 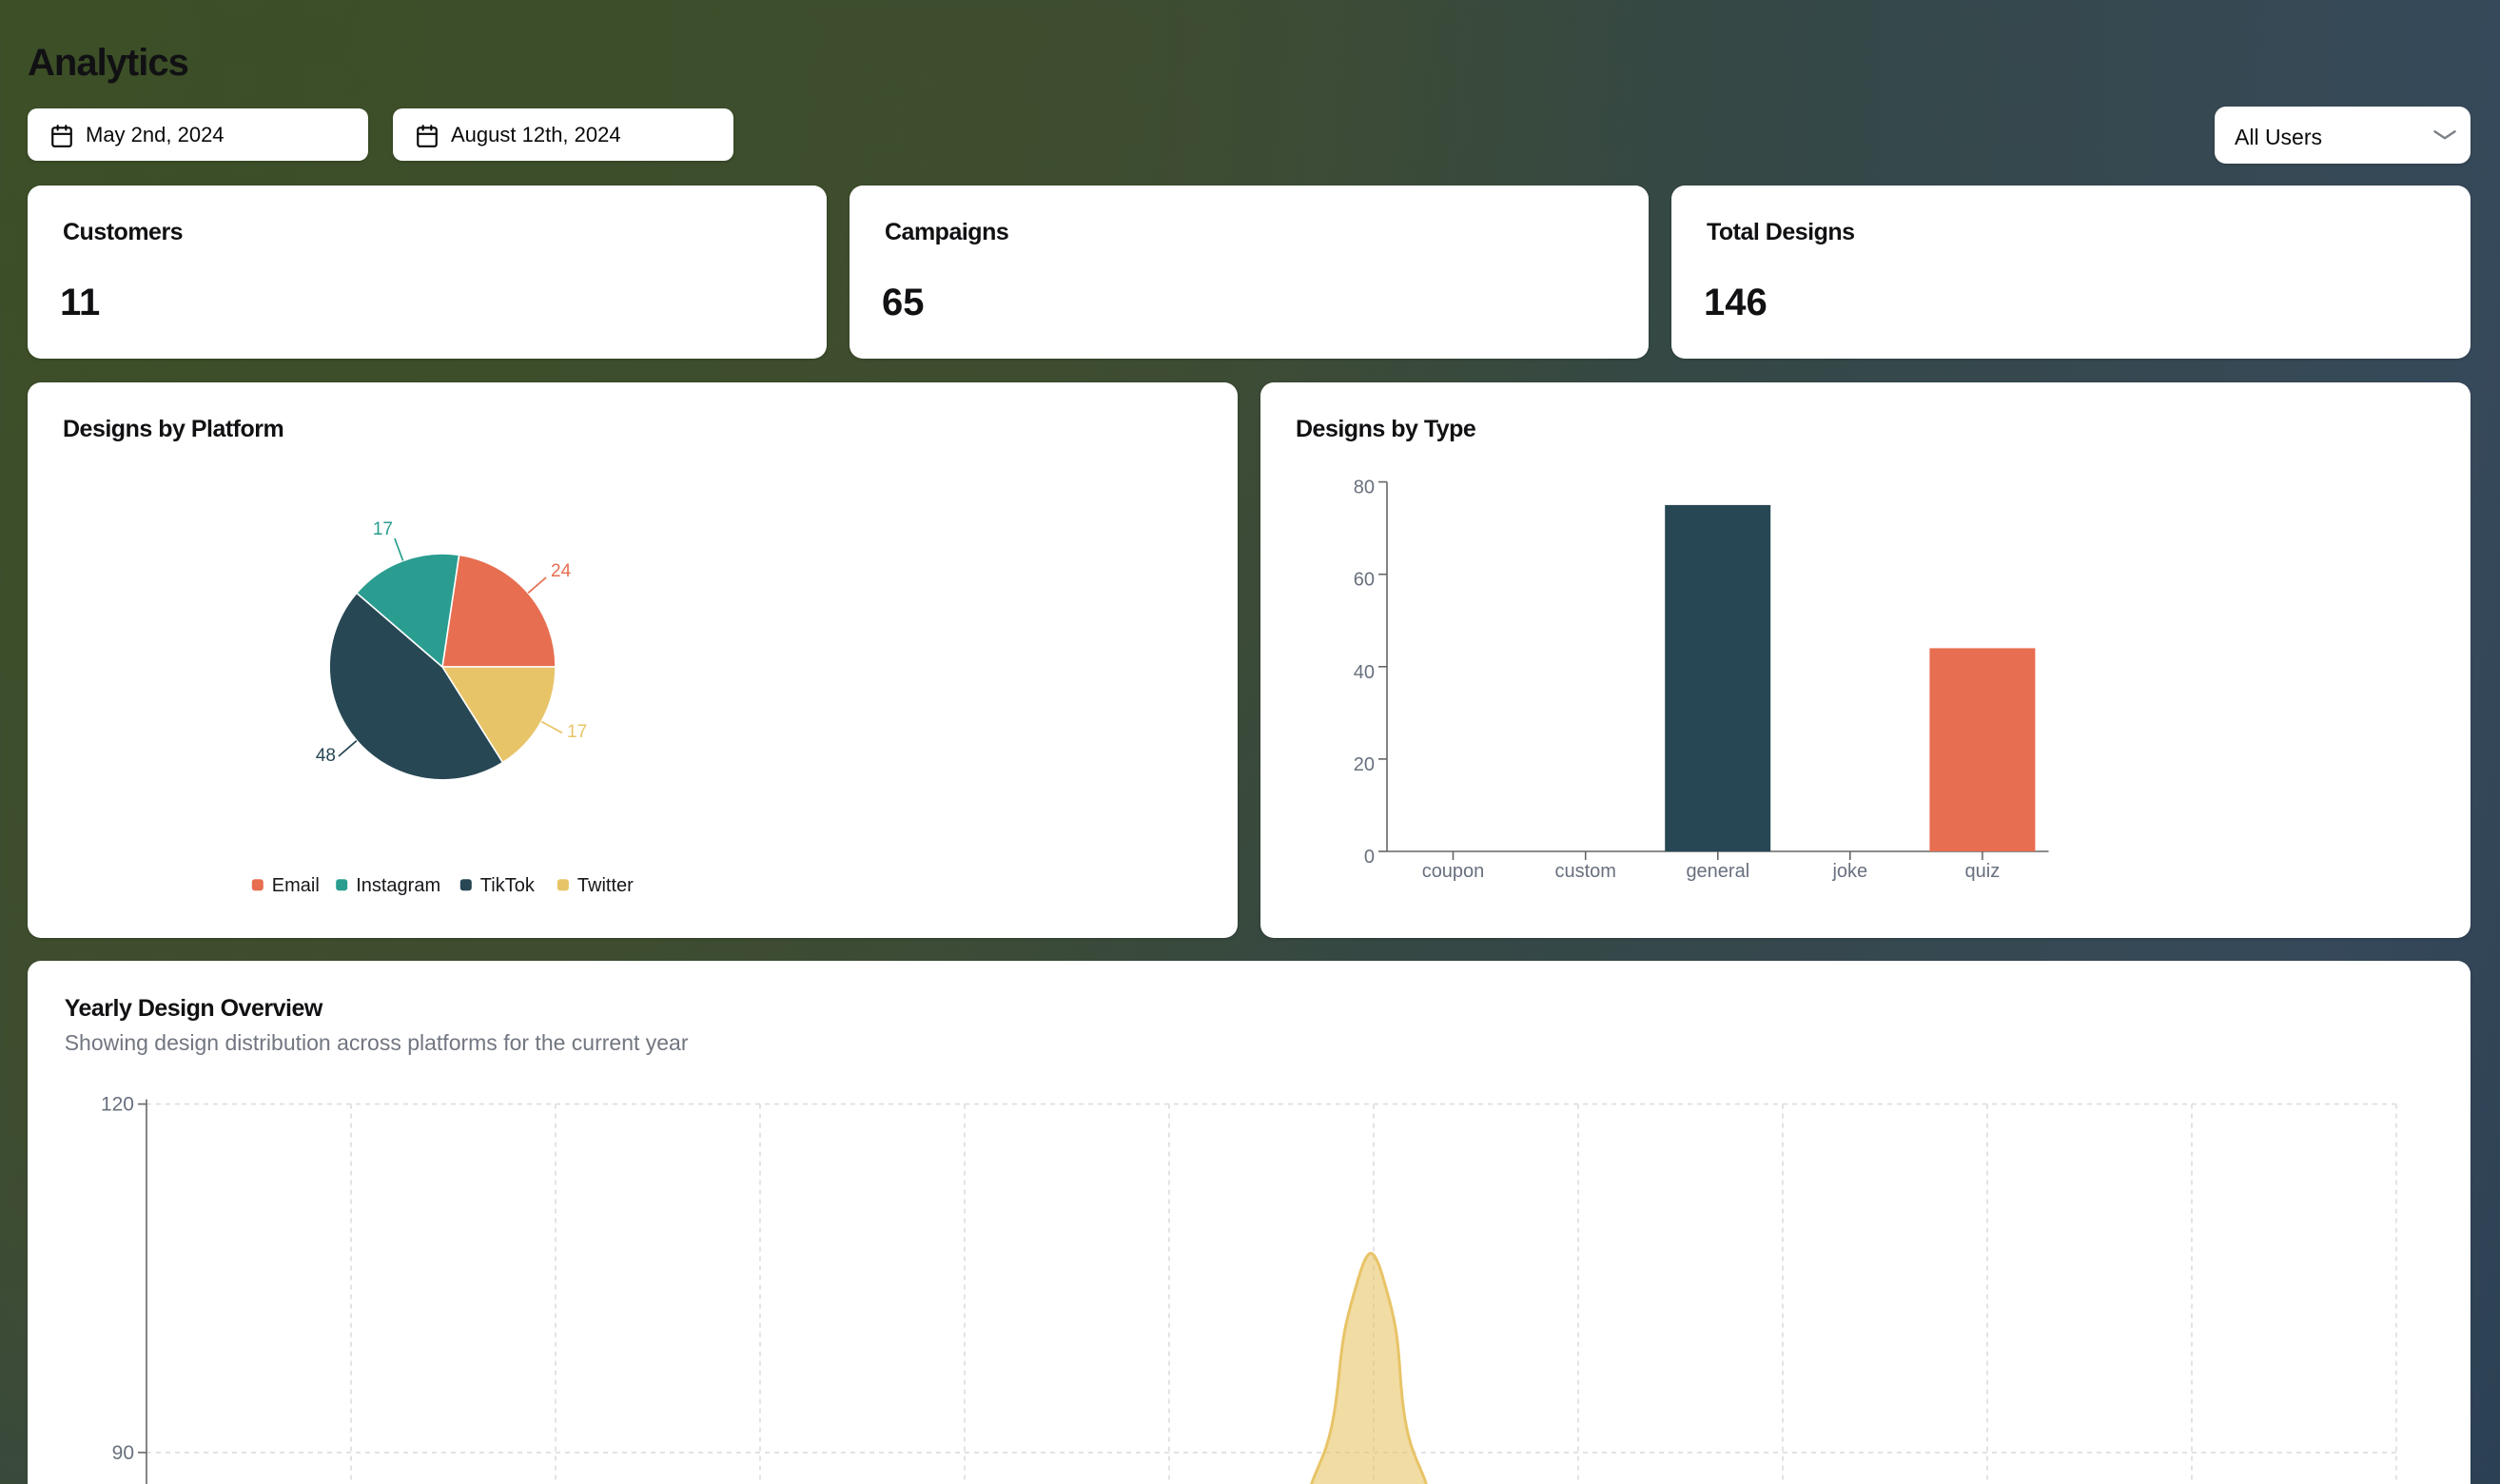 What do you see at coordinates (1364, 580) in the screenshot?
I see `svg-text: 60` at bounding box center [1364, 580].